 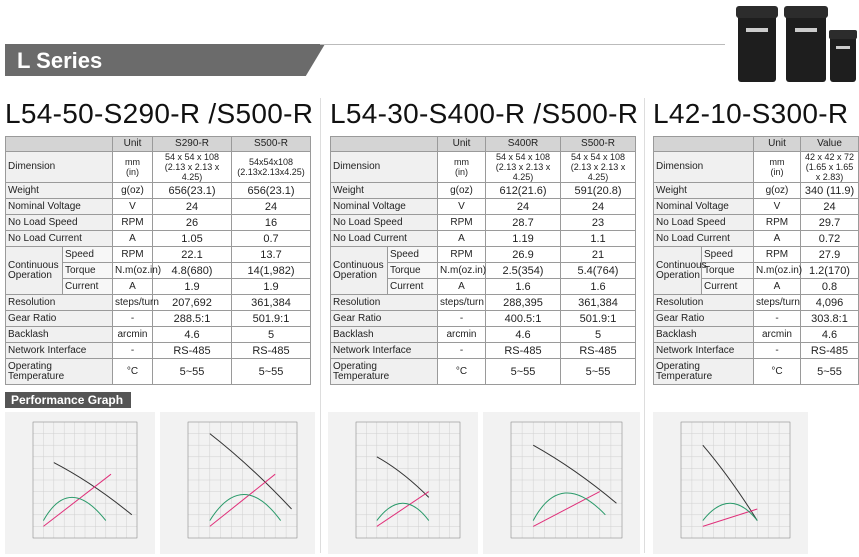 I want to click on spec-row: Operating Temperature °C 5~55 5~55, so click(x=158, y=371).